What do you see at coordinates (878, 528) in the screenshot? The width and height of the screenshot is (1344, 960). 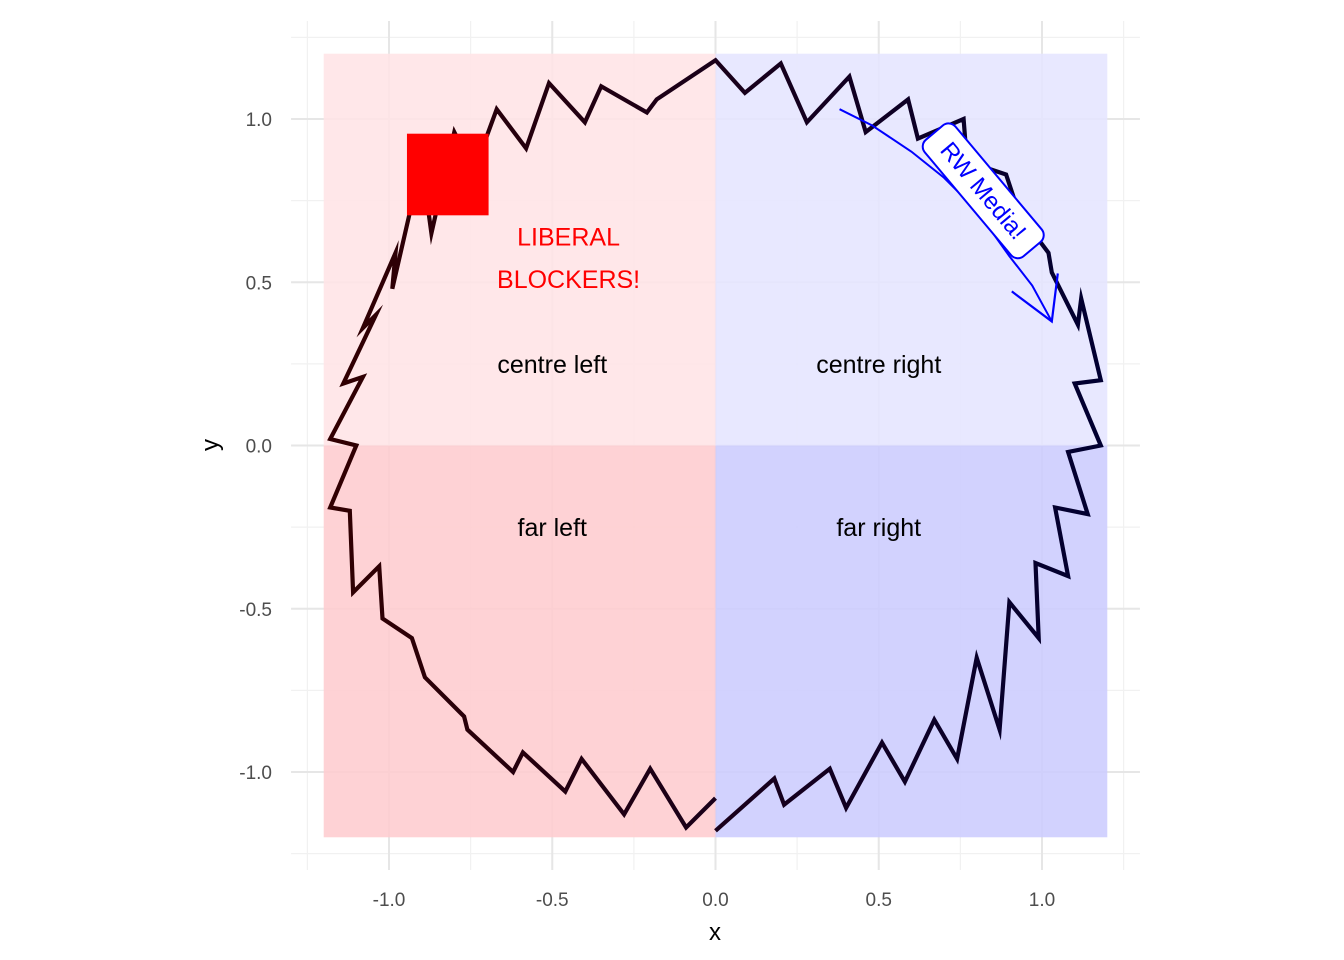 I see `region-label: far right` at bounding box center [878, 528].